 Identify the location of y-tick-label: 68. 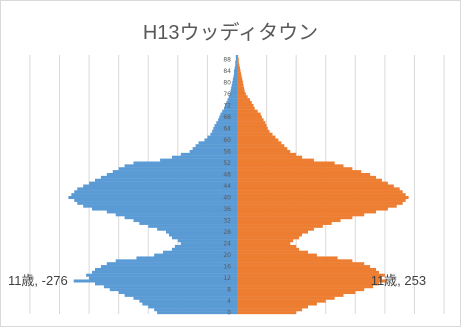
(227, 117).